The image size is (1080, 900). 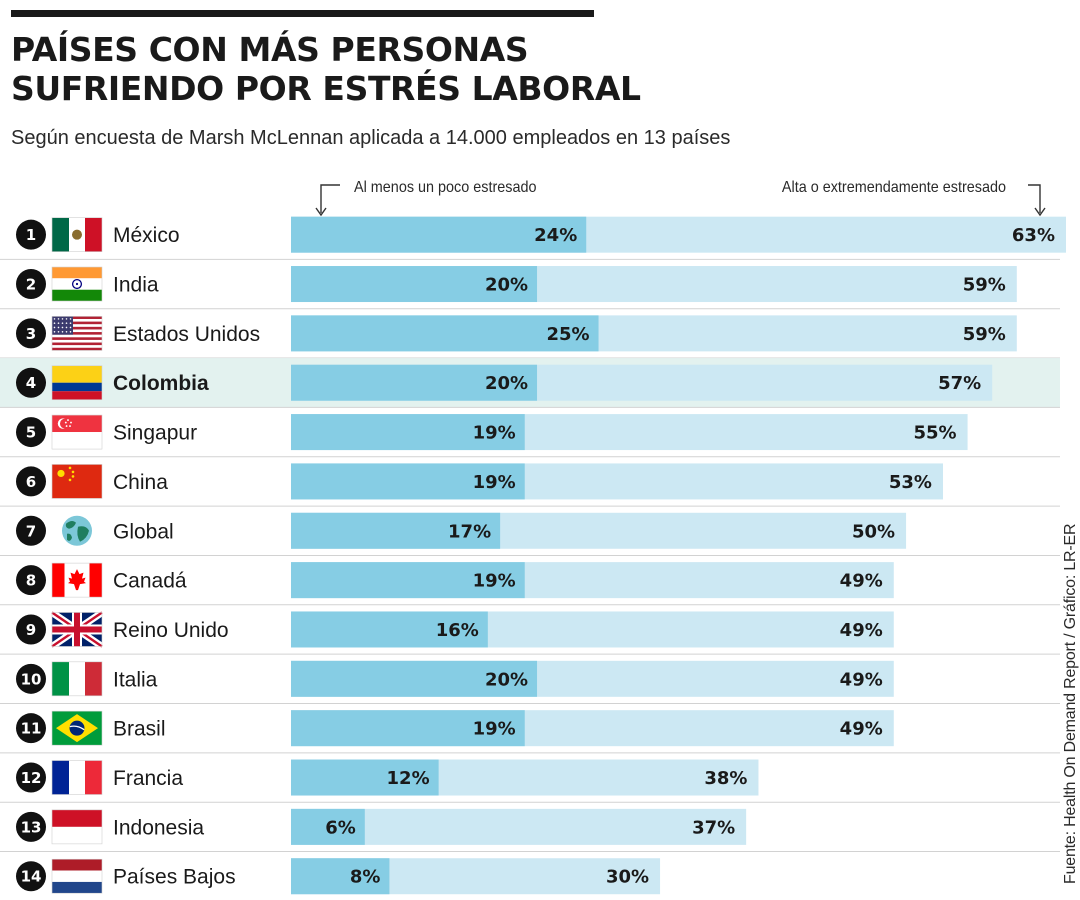 What do you see at coordinates (77, 728) in the screenshot?
I see `brazil-flag` at bounding box center [77, 728].